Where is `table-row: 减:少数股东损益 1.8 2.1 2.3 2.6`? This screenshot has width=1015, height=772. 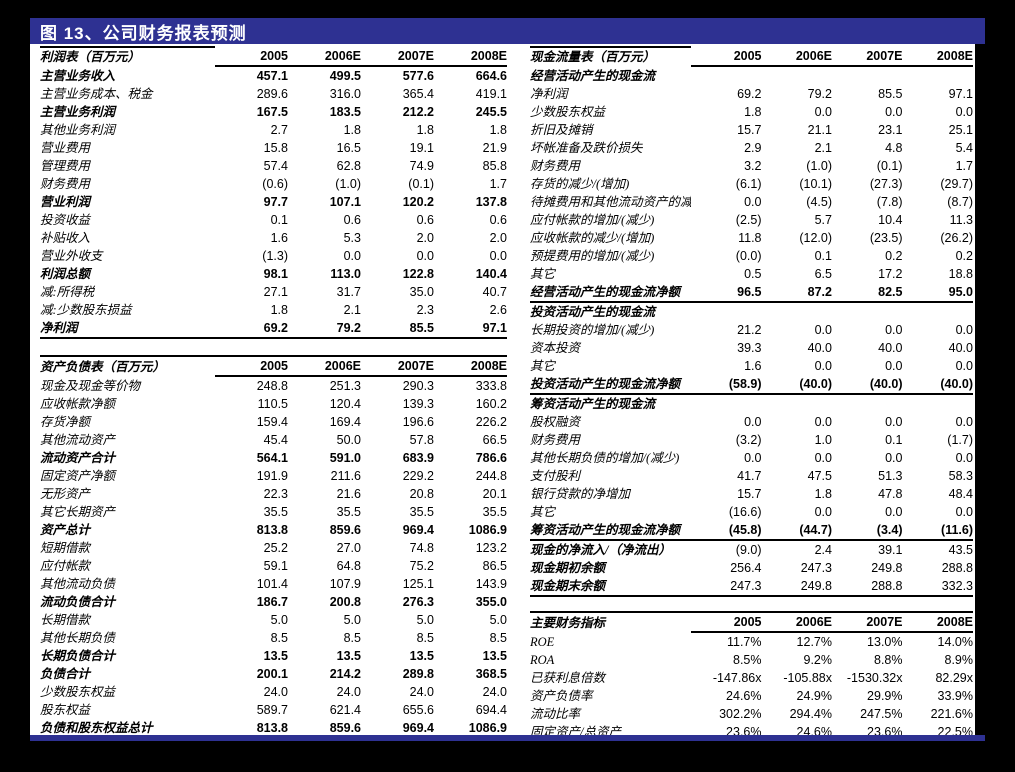 table-row: 减:少数股东损益 1.8 2.1 2.3 2.6 is located at coordinates (273, 310).